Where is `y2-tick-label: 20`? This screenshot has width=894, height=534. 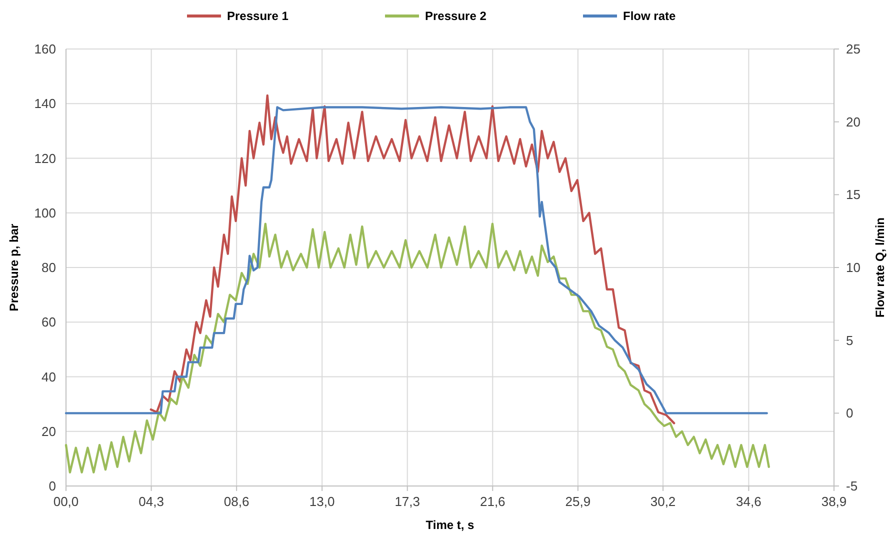
y2-tick-label: 20 is located at coordinates (853, 122).